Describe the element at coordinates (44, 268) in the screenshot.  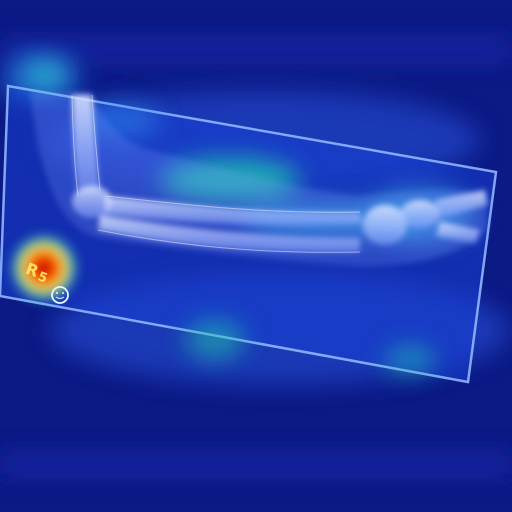
I see `heatmap-high-activation` at that location.